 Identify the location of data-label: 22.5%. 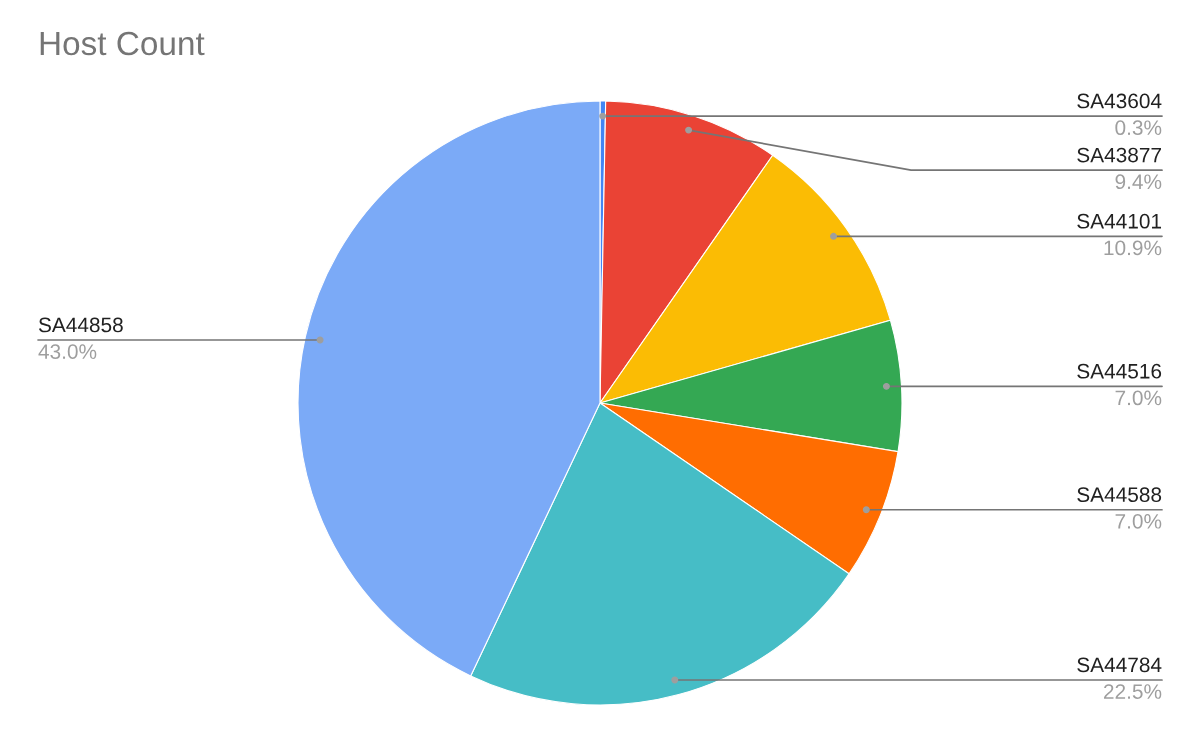
(1133, 691).